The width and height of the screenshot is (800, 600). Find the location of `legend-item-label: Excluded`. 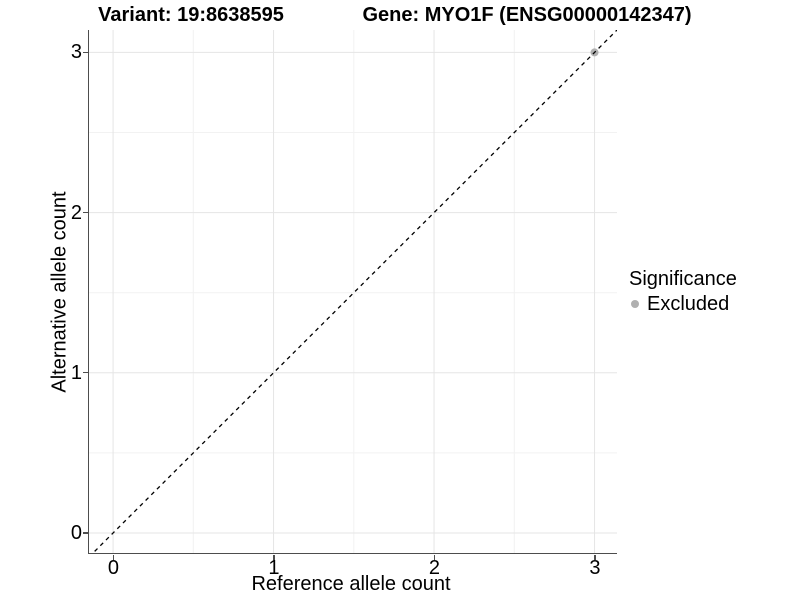

legend-item-label: Excluded is located at coordinates (688, 304).